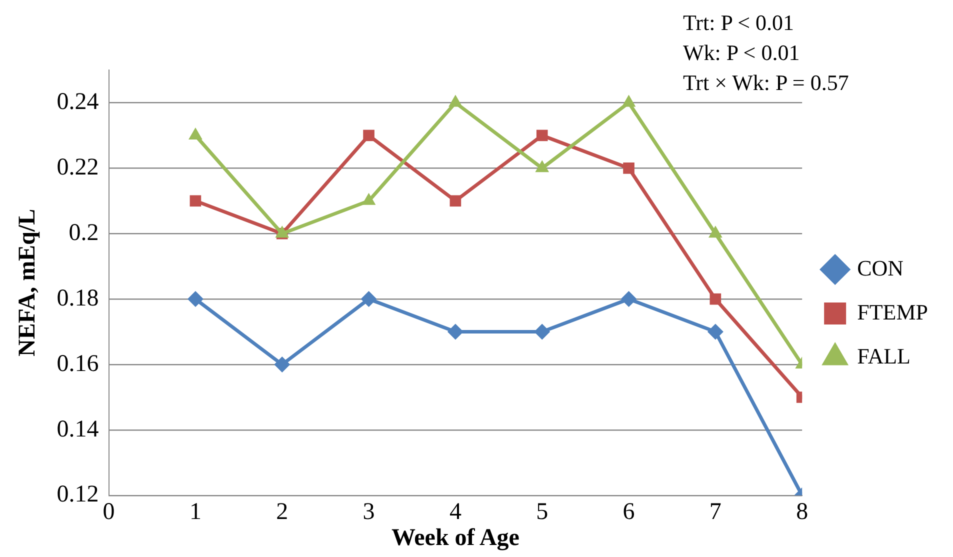 Image resolution: width=953 pixels, height=557 pixels. What do you see at coordinates (77, 167) in the screenshot?
I see `y-tick-label: 0.22` at bounding box center [77, 167].